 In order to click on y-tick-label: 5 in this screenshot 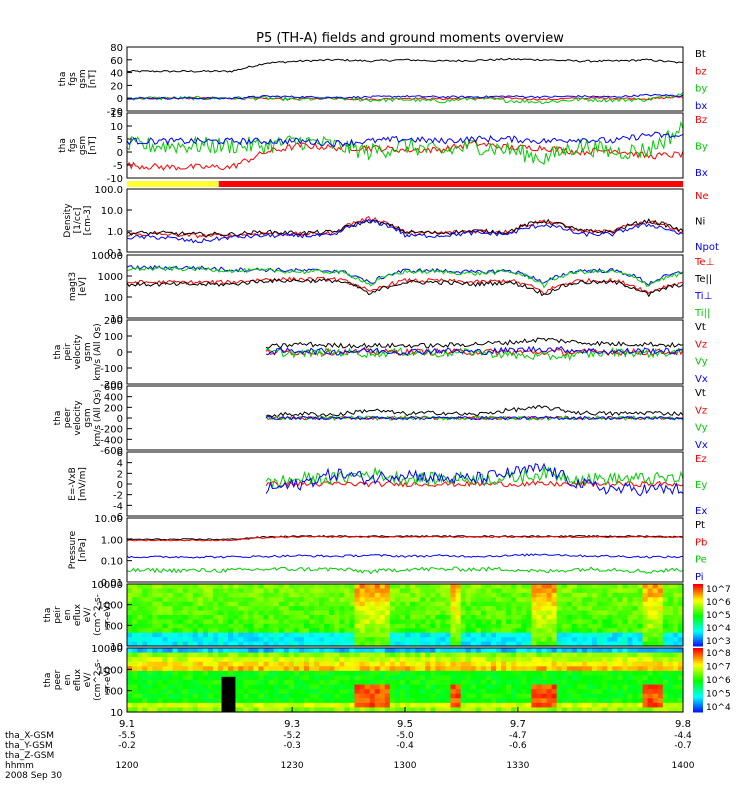, I will do `click(120, 140)`.